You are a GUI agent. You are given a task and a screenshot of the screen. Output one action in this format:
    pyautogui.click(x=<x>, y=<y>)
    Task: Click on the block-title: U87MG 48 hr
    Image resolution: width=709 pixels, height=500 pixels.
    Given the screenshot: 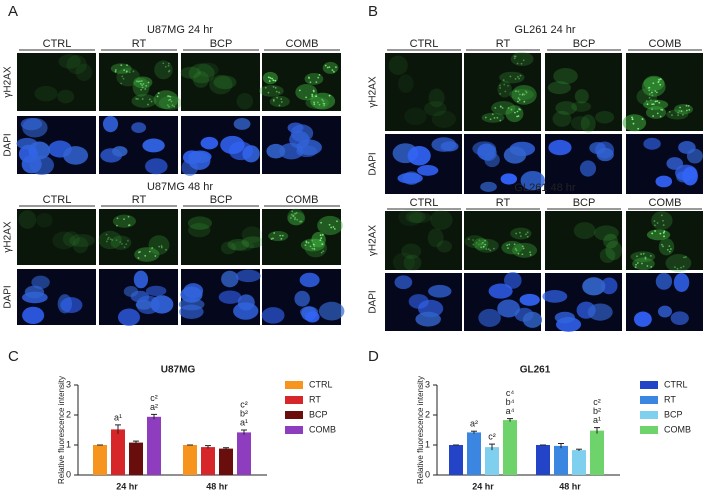 What is the action you would take?
    pyautogui.click(x=180, y=187)
    